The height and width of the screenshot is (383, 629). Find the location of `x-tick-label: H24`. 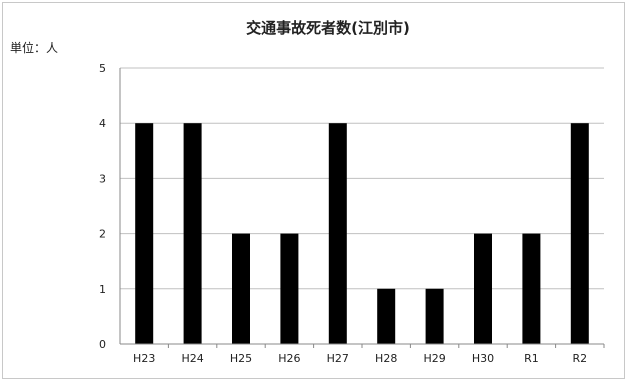

x-tick-label: H24 is located at coordinates (192, 358).